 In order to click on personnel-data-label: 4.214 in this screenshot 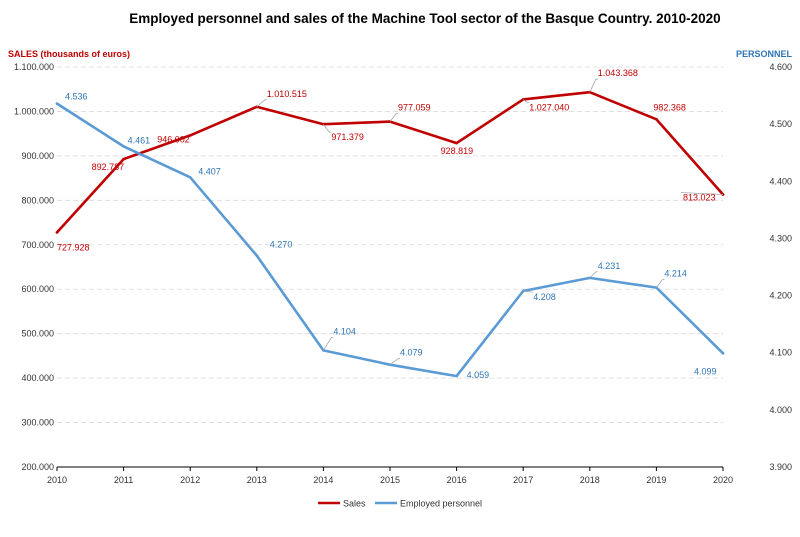, I will do `click(675, 274)`.